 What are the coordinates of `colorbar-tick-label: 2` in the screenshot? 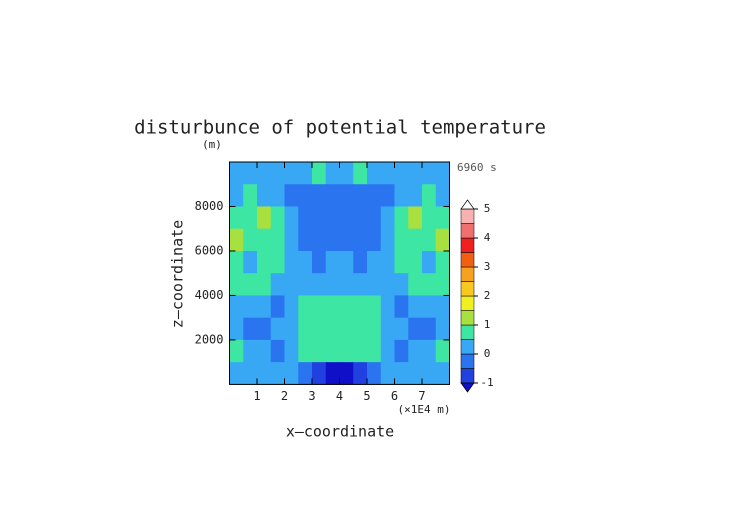 It's located at (487, 295).